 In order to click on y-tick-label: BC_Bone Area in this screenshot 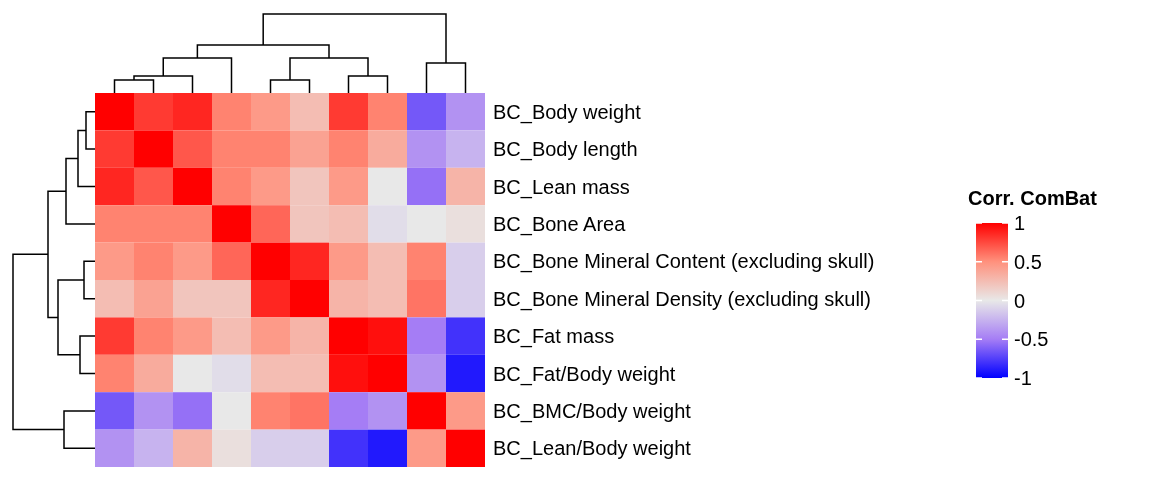, I will do `click(560, 224)`.